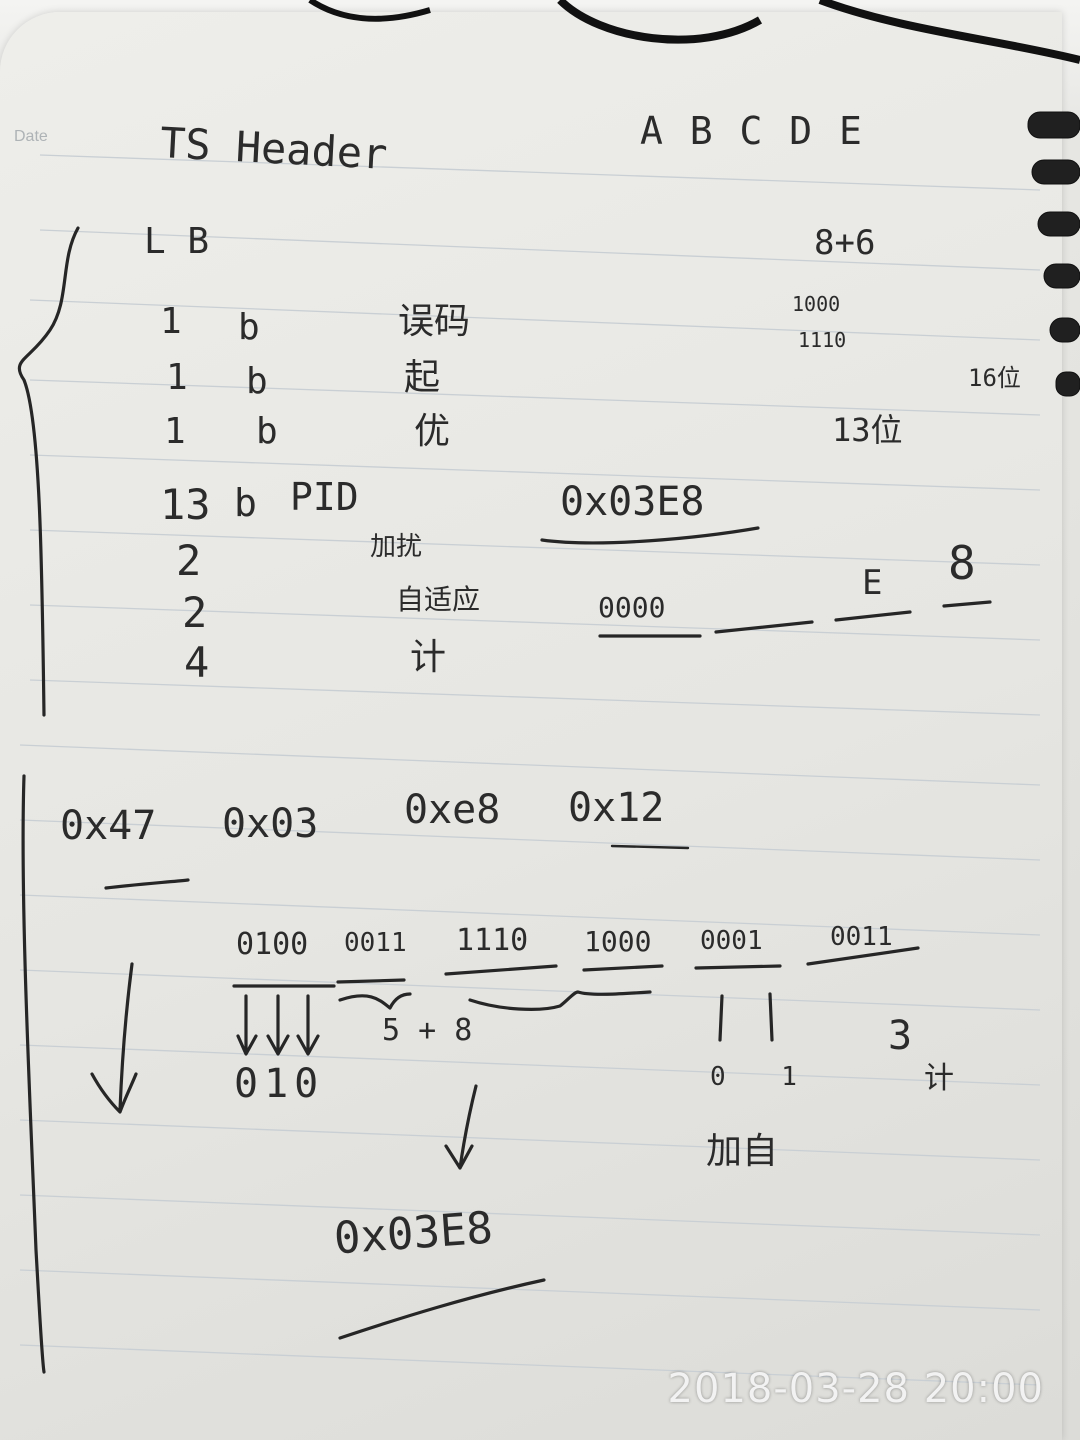 Image resolution: width=1080 pixels, height=1440 pixels. Describe the element at coordinates (324, 497) in the screenshot. I see `row-label: PID` at that location.